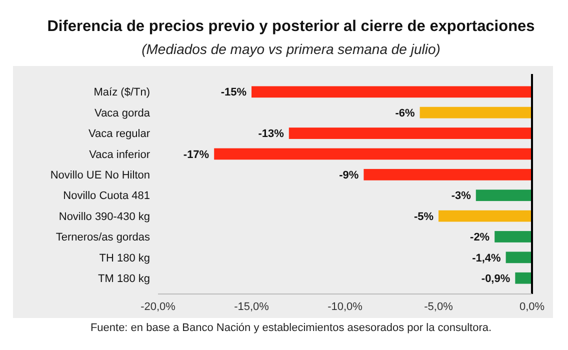  What do you see at coordinates (271, 134) in the screenshot?
I see `data-label: -13%` at bounding box center [271, 134].